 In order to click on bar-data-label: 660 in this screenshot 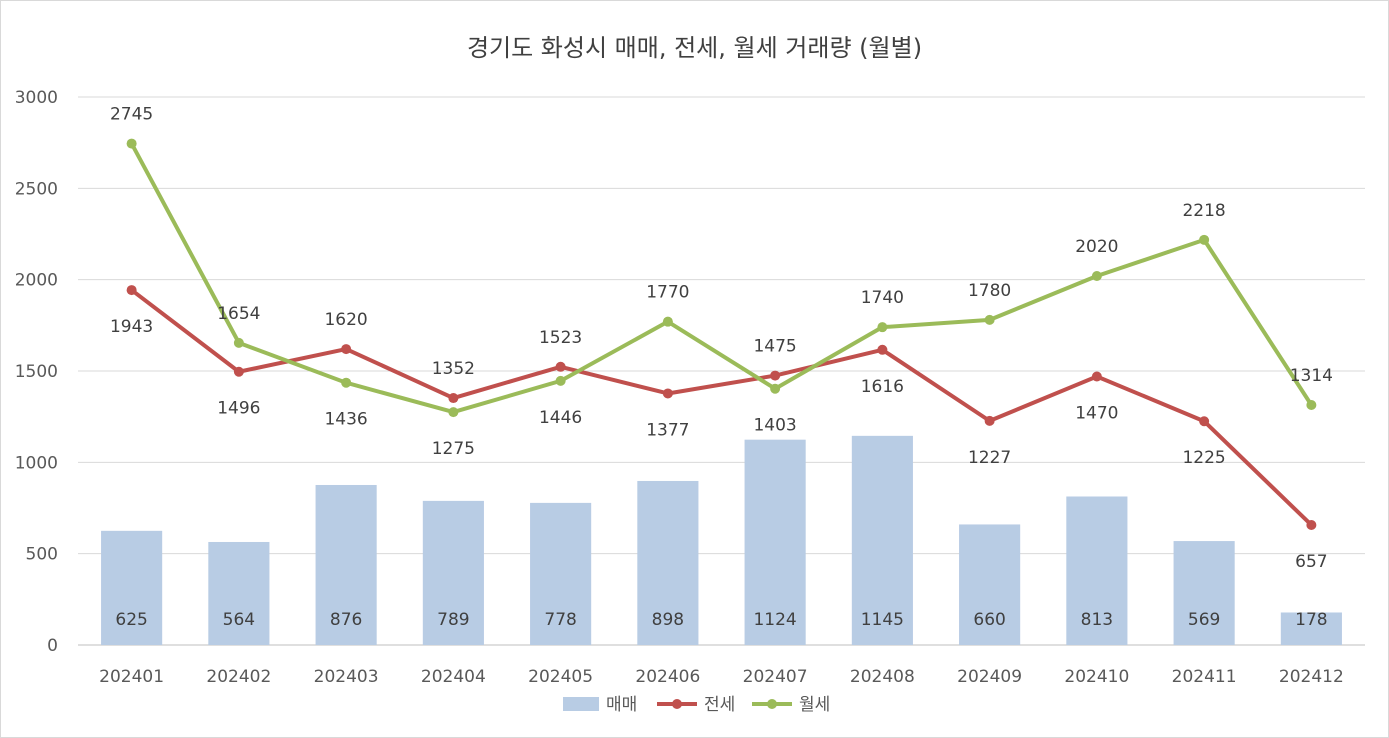, I will do `click(989, 620)`.